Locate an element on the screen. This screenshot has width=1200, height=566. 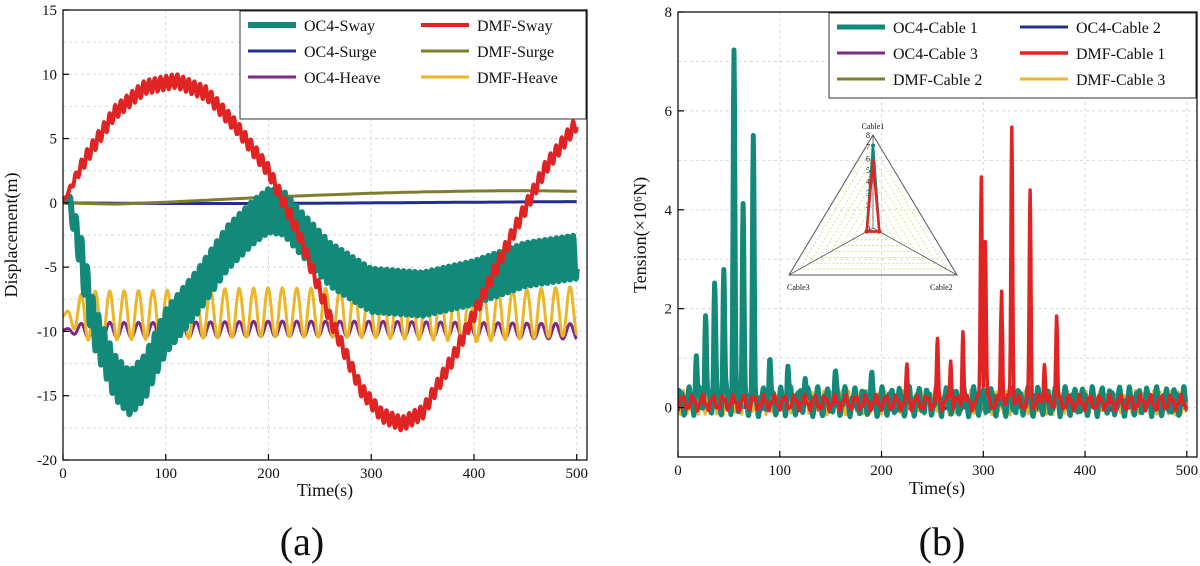
panel-a-legend-label-dmf-heave: DMF-Heave is located at coordinates (517, 78).